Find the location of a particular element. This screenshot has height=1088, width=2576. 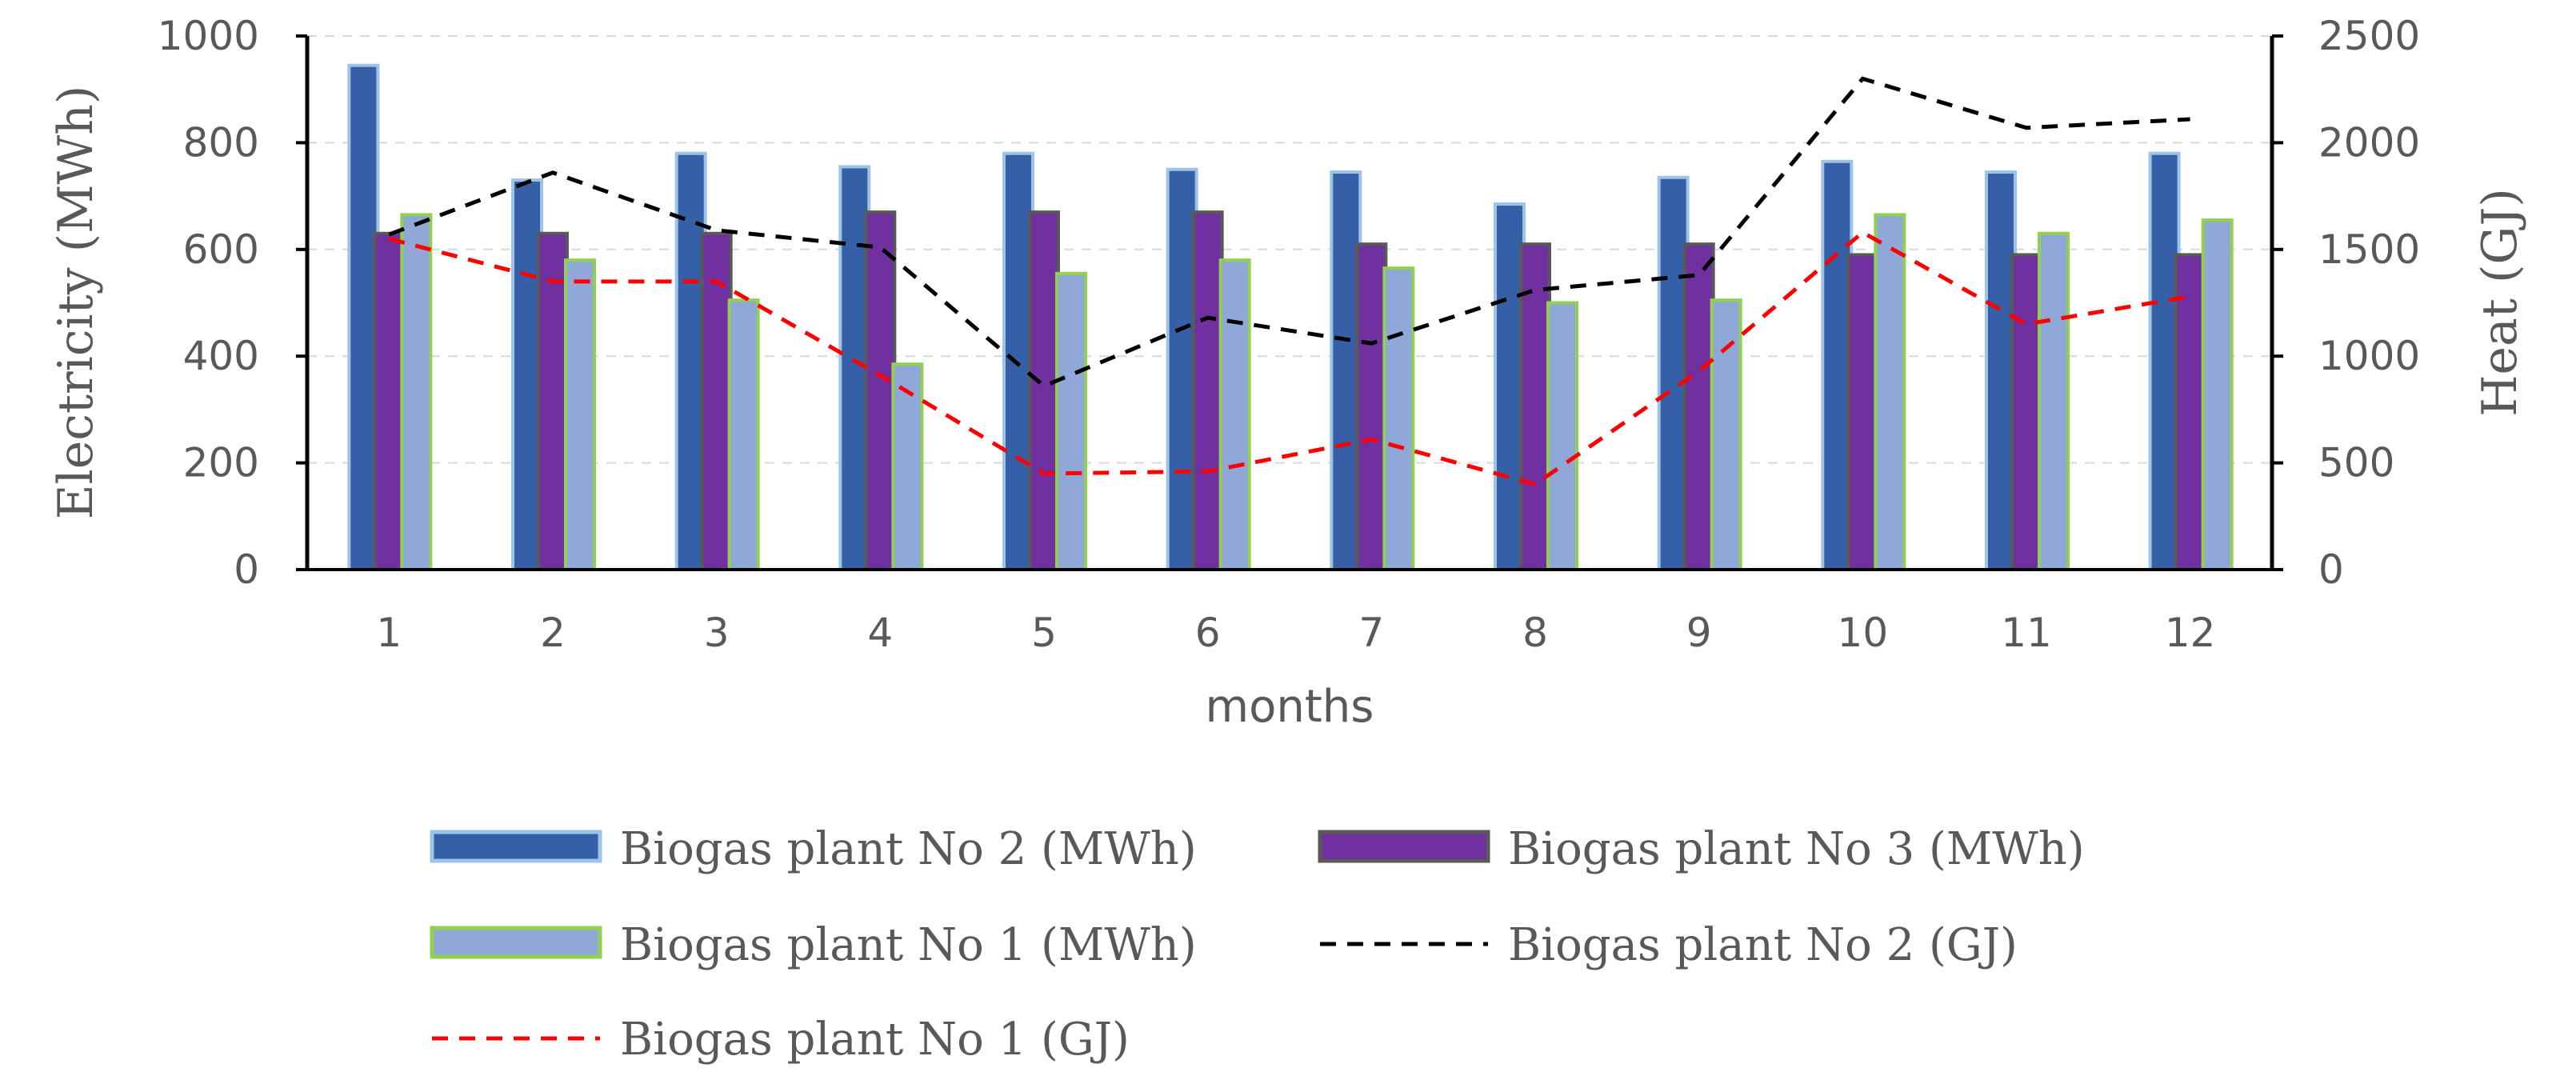

x-tick-label: 8 is located at coordinates (1535, 633).